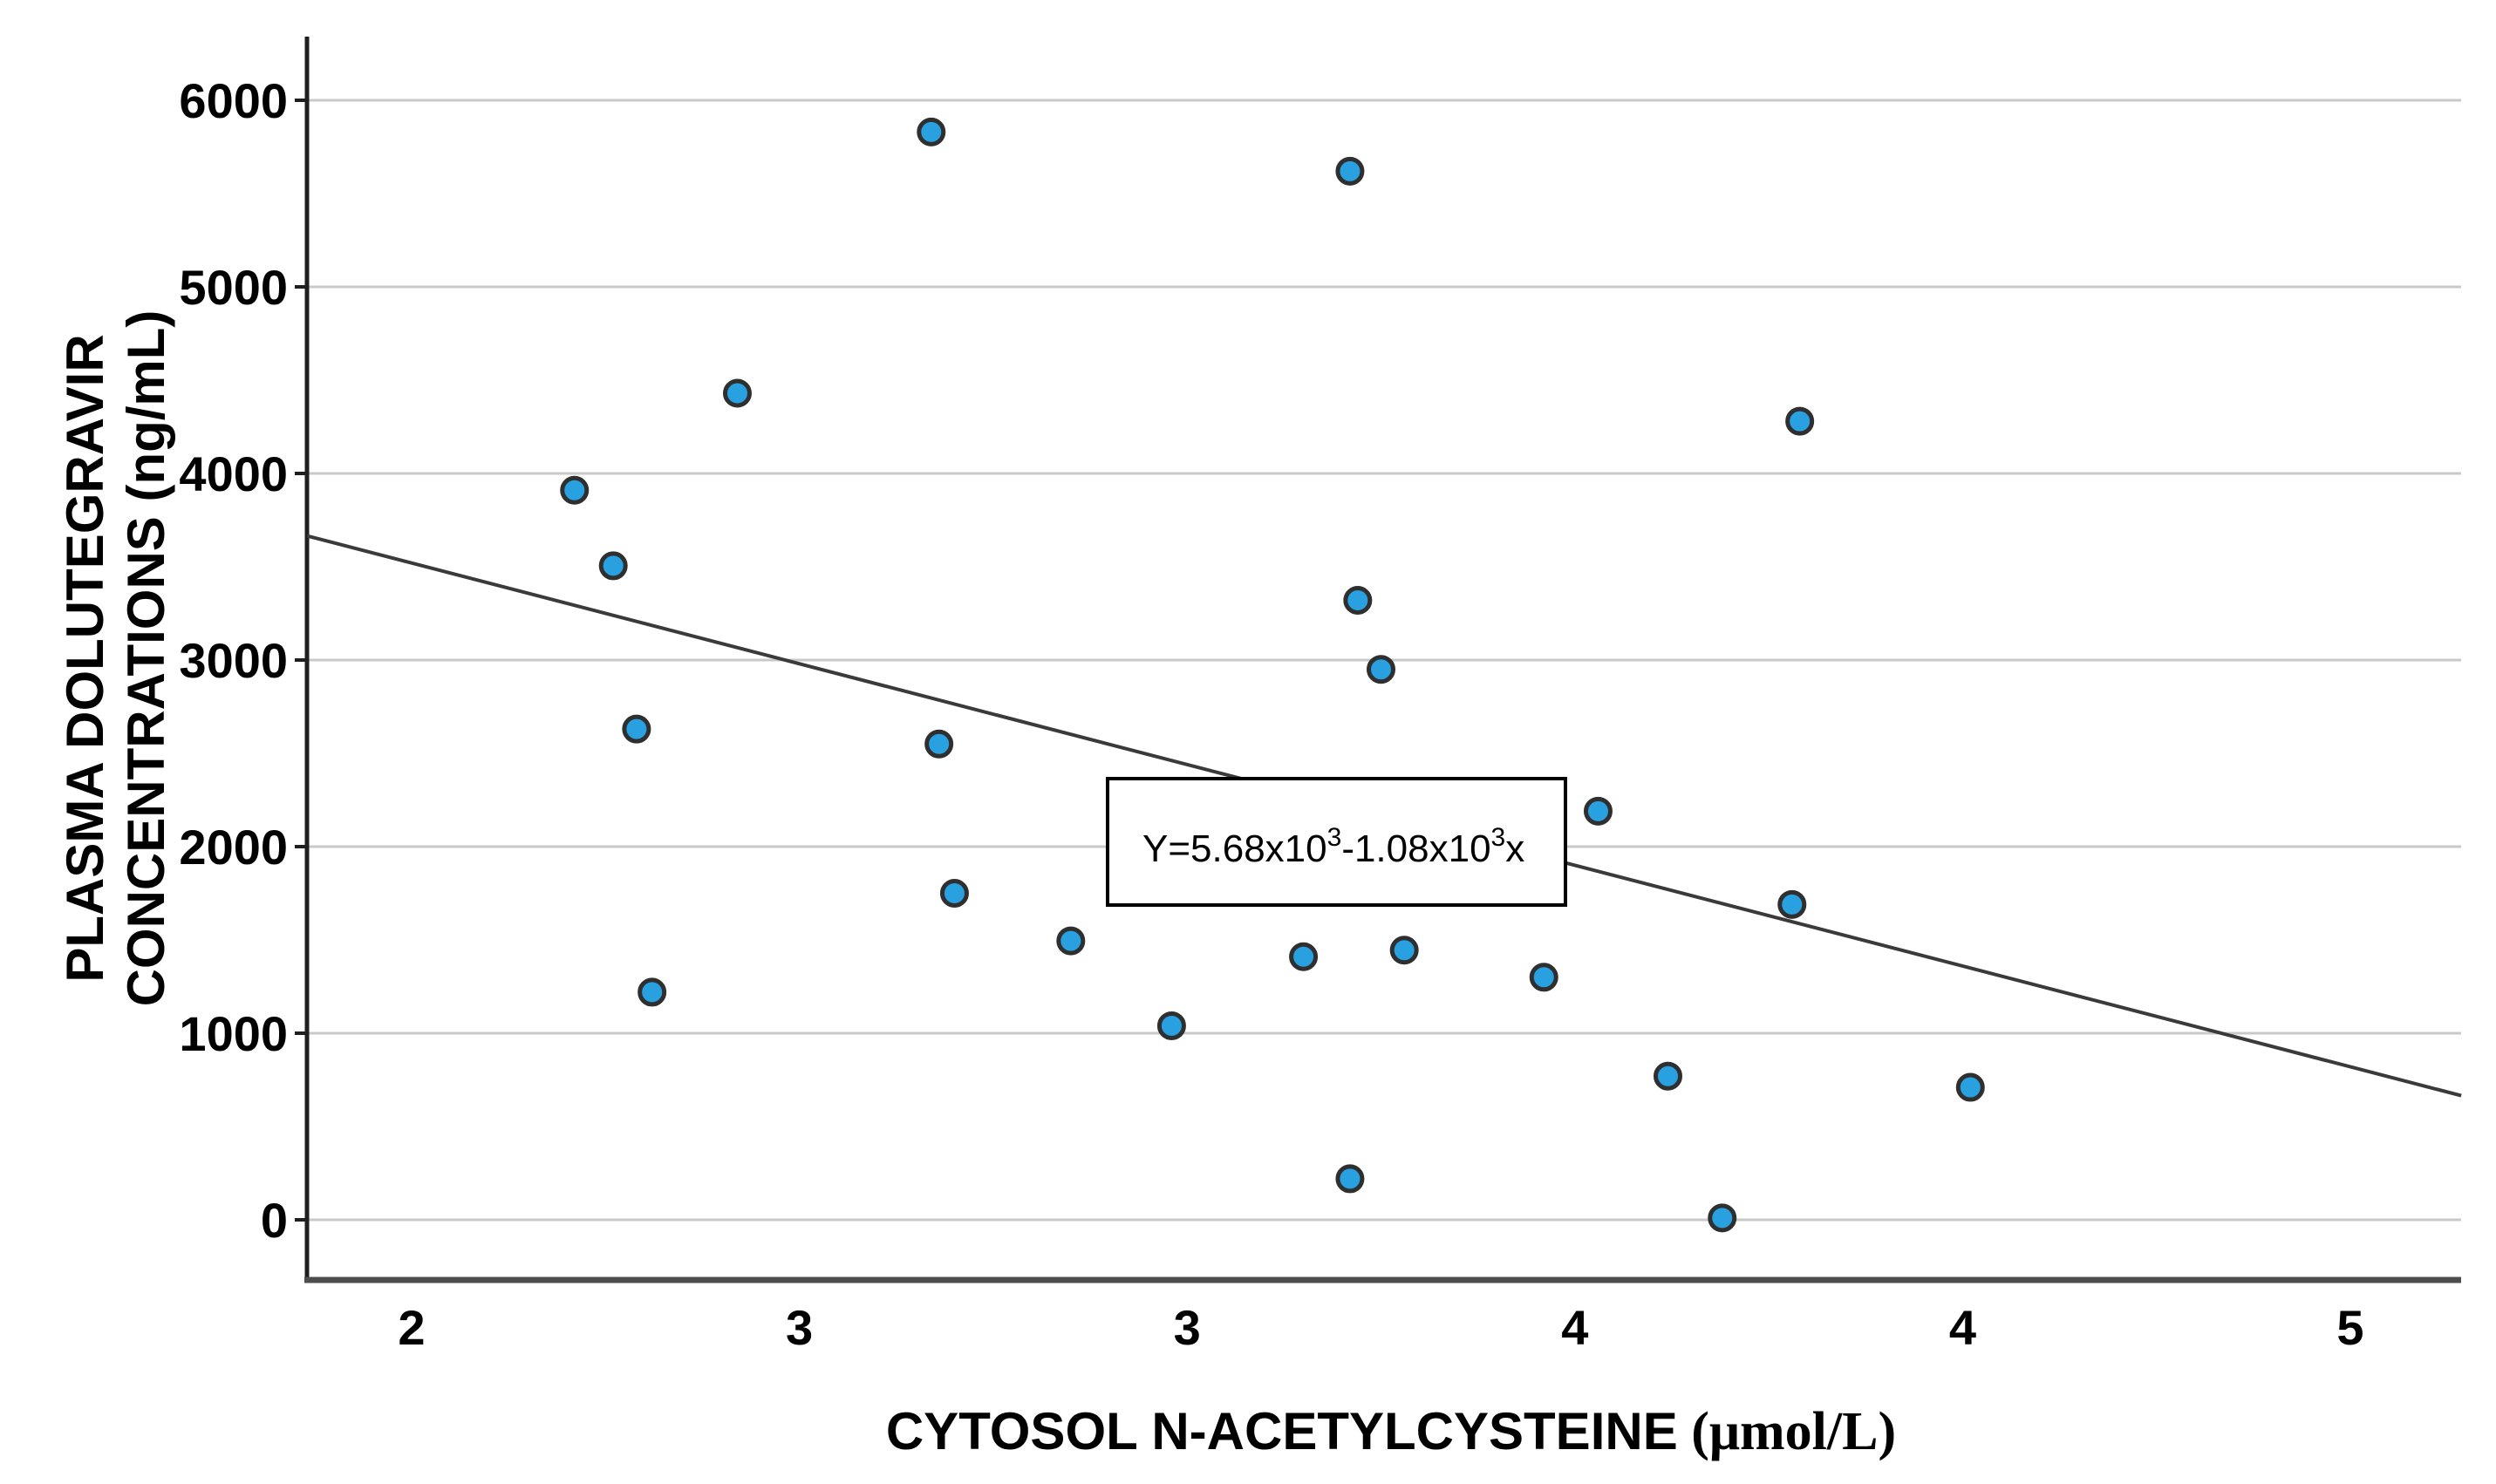 This screenshot has height=1484, width=2496. What do you see at coordinates (233, 847) in the screenshot?
I see `y-tick-label: 2000` at bounding box center [233, 847].